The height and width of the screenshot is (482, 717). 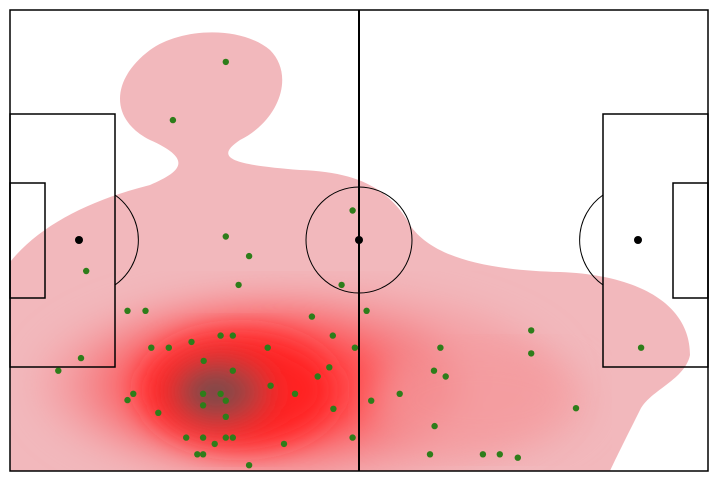 I want to click on centre-circle, so click(x=359, y=240).